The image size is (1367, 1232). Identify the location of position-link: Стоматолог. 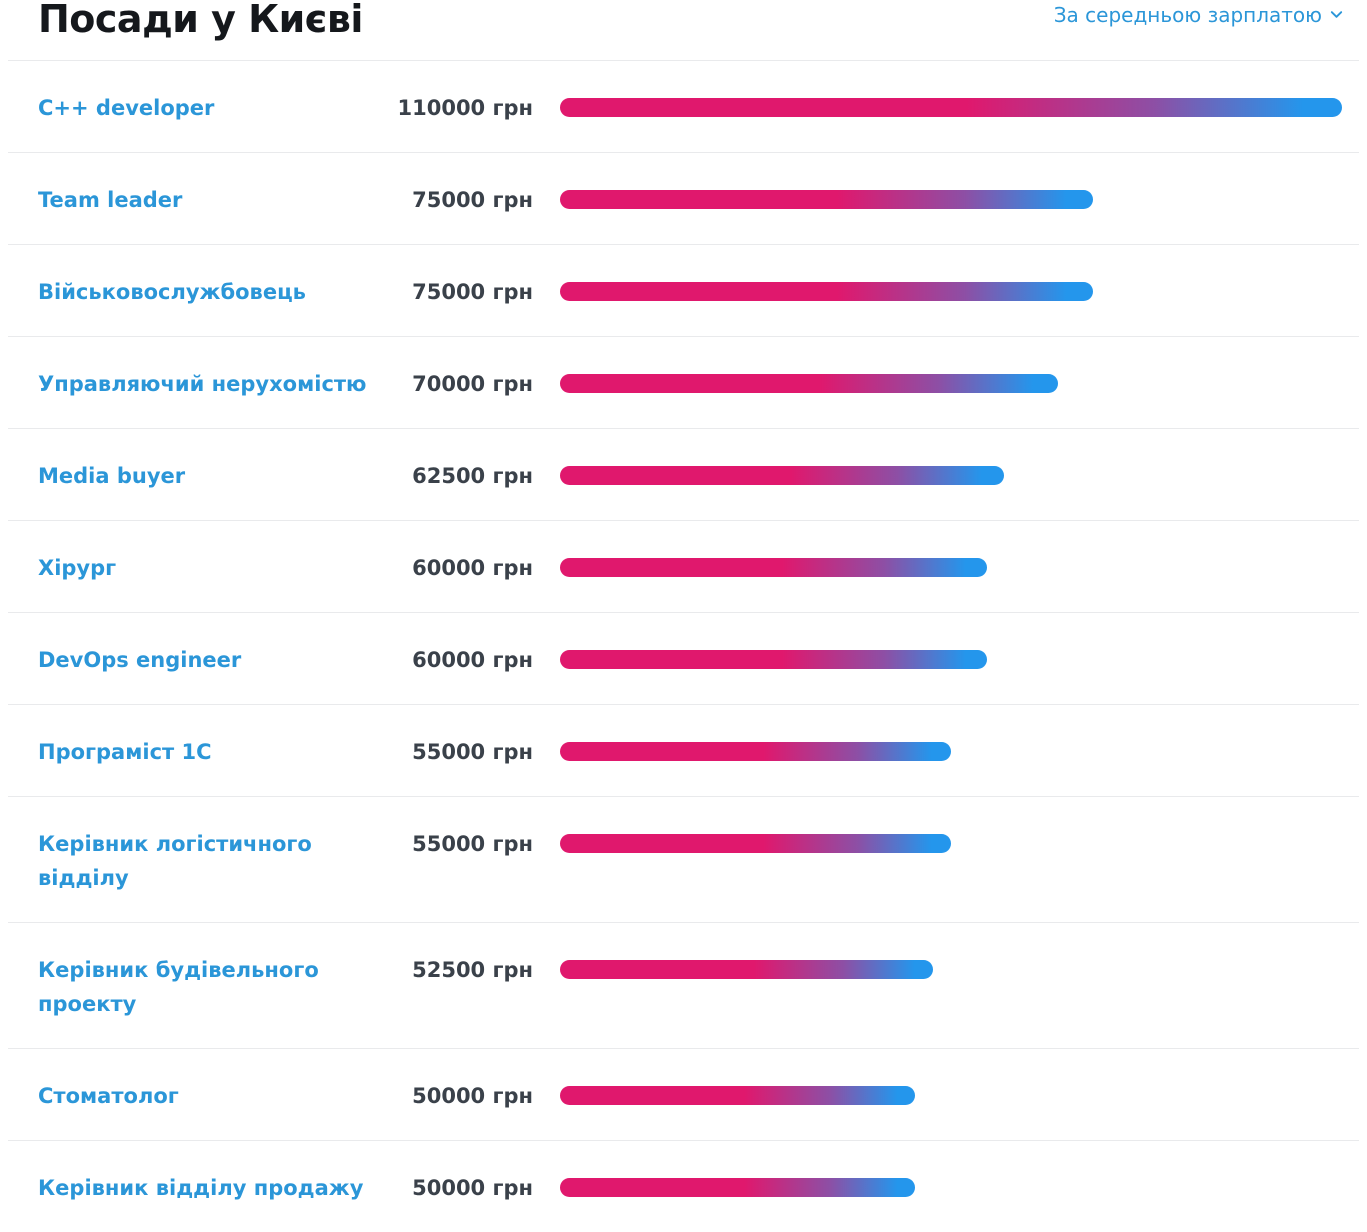
(108, 1096).